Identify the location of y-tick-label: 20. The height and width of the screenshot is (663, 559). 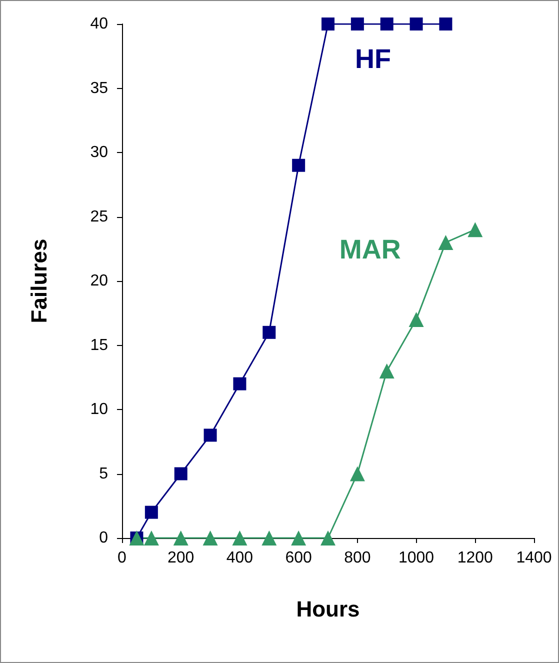
(99, 281).